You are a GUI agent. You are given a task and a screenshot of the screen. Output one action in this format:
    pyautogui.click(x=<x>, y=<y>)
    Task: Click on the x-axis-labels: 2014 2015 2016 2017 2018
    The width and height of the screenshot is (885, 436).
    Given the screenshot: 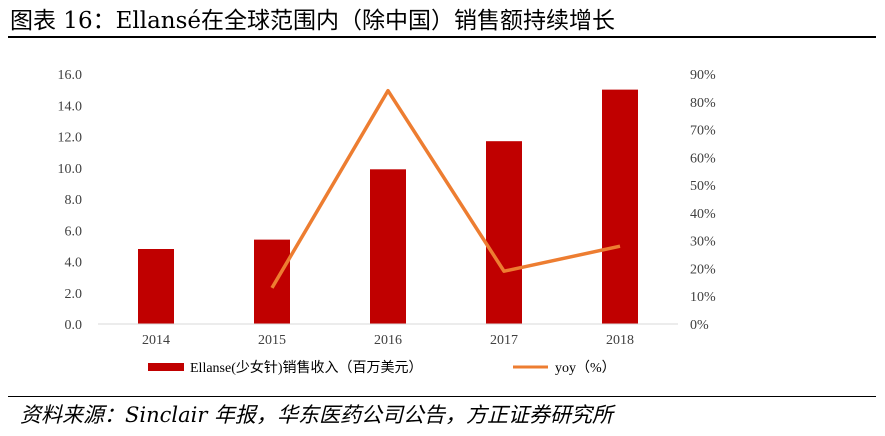 What is the action you would take?
    pyautogui.click(x=388, y=340)
    